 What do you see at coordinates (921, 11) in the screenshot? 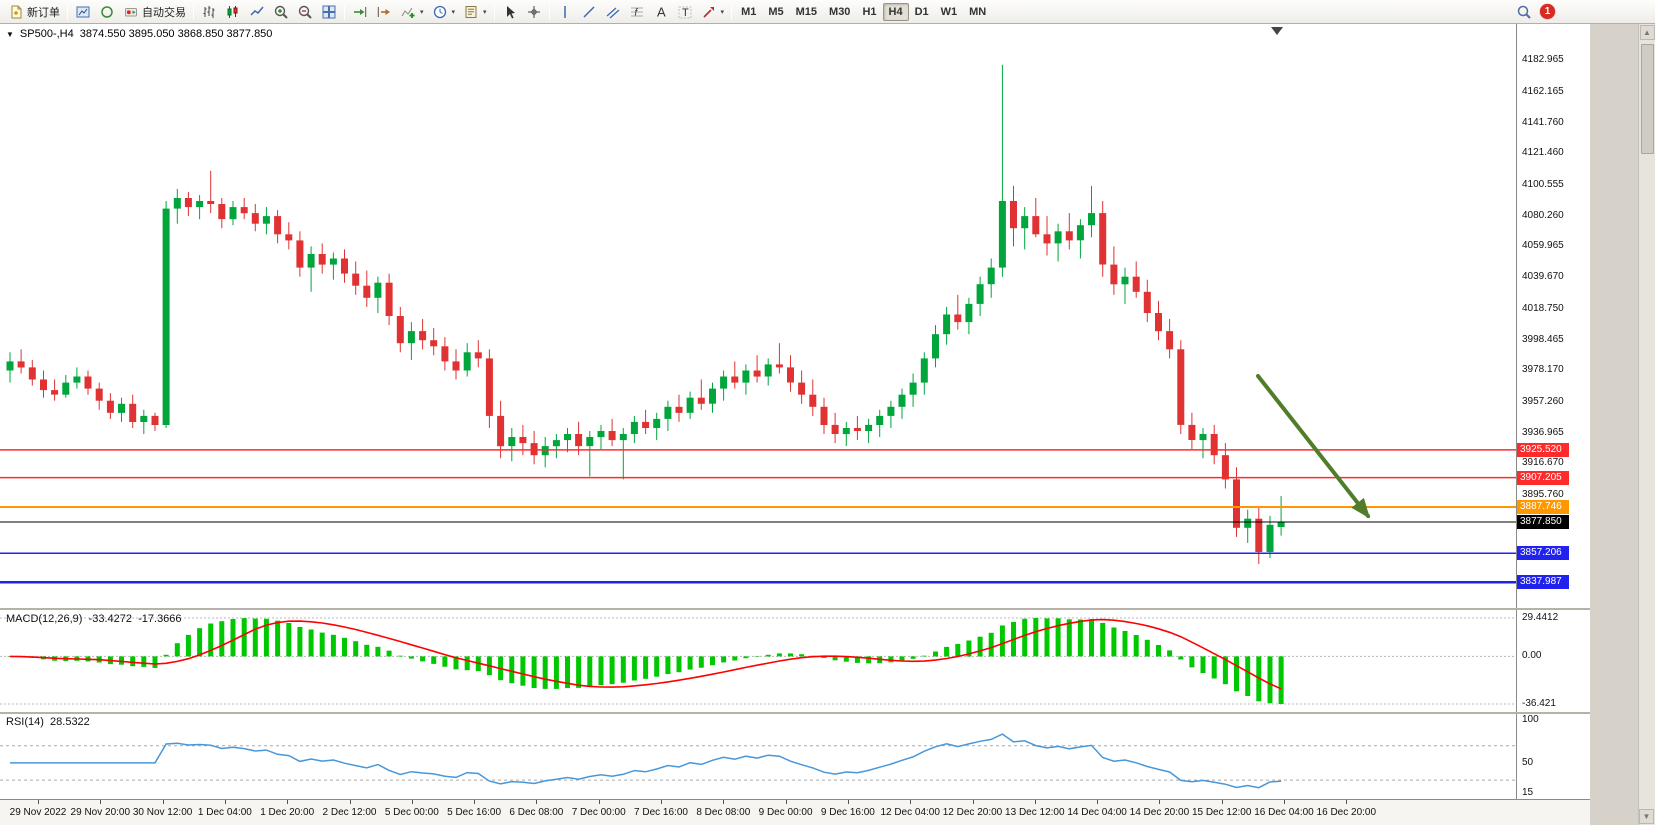
I see `timeframe-d1-button: D1` at bounding box center [921, 11].